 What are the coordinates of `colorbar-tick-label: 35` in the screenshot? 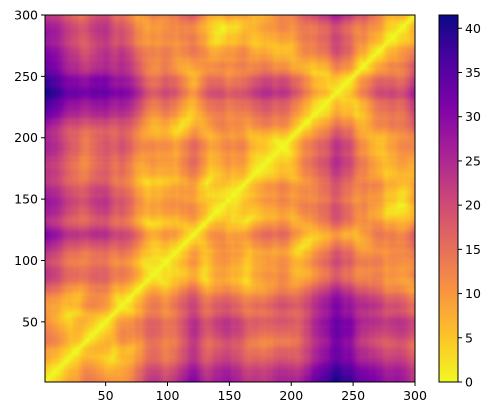 It's located at (473, 72).